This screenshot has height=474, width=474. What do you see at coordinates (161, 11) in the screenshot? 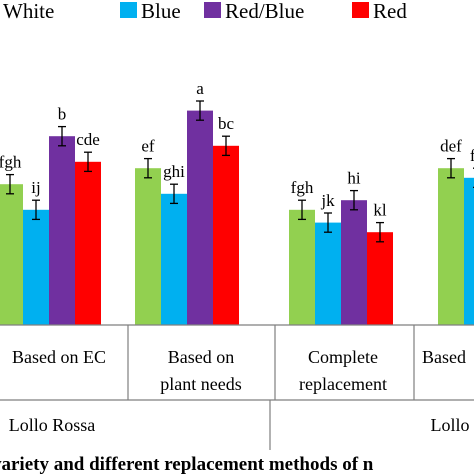
I see `legend-label-blue: Blue` at bounding box center [161, 11].